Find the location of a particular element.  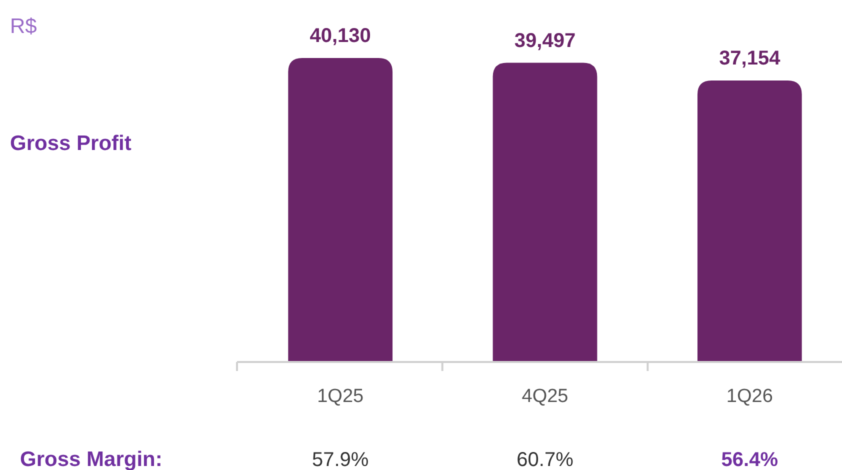

x-tick-label: 1Q26 is located at coordinates (749, 396).